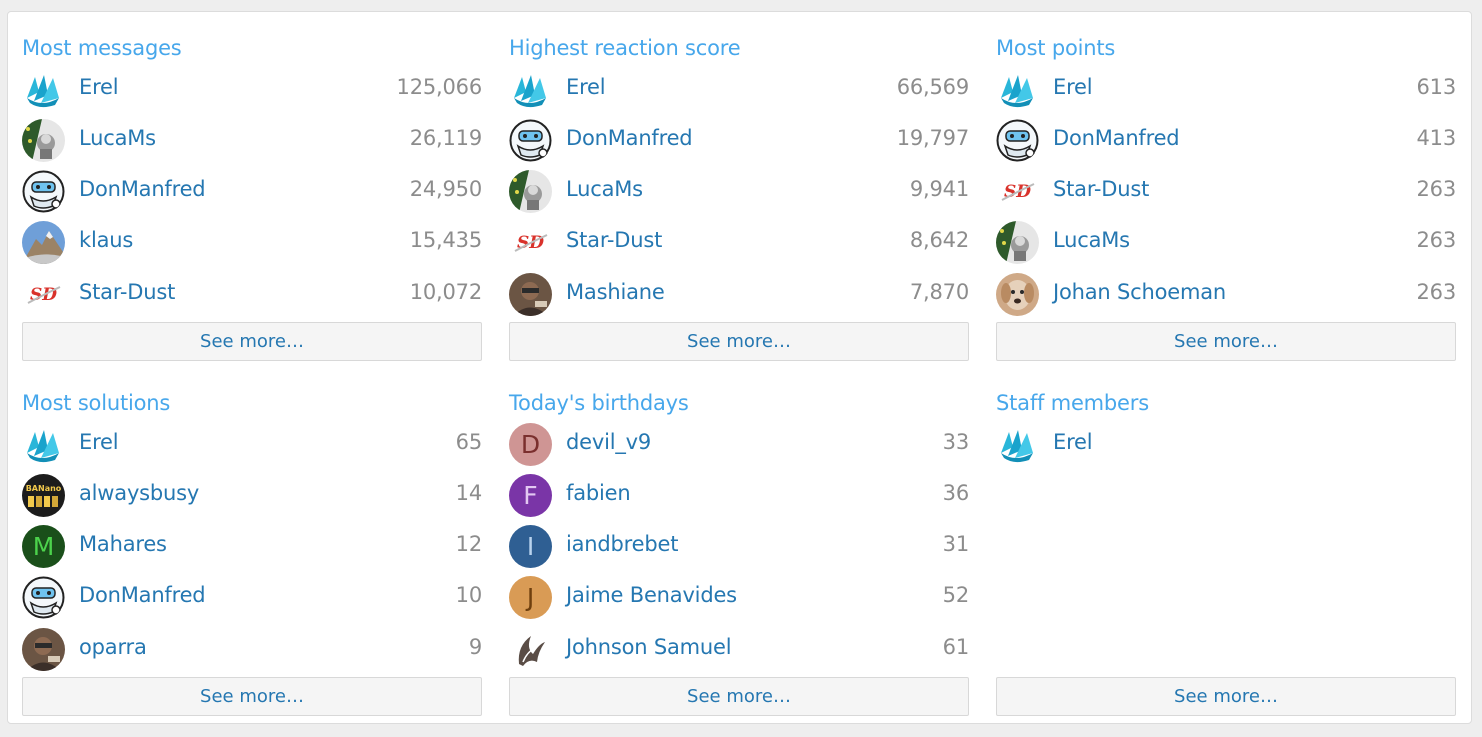 This screenshot has width=1482, height=737. I want to click on member-row: DonManfred 10, so click(252, 595).